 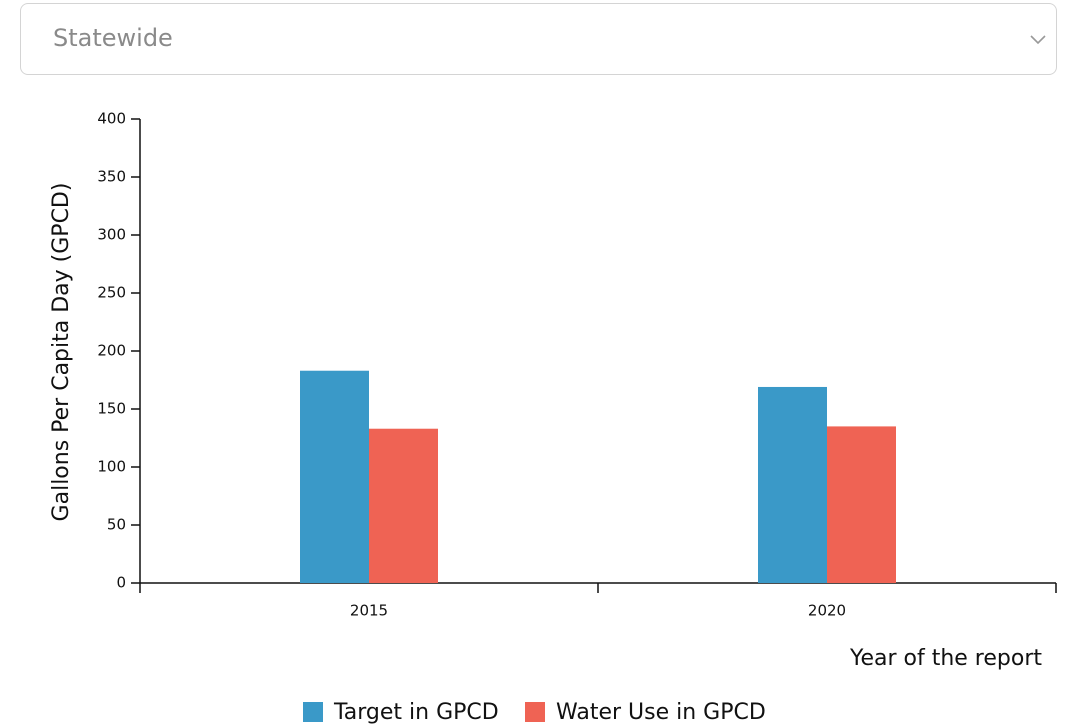 I want to click on region-dropdown: Statewide, so click(x=538, y=39).